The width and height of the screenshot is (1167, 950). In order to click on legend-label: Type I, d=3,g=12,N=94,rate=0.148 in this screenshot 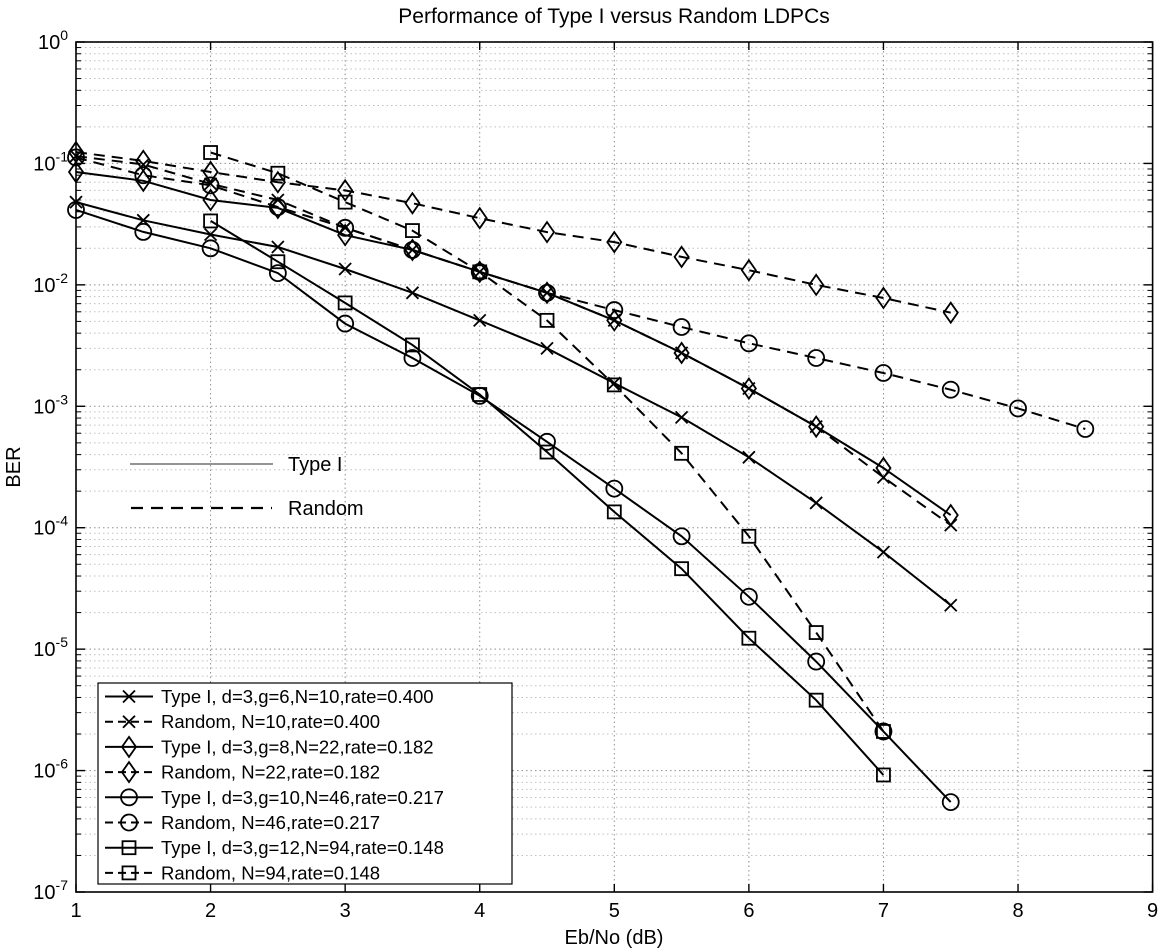, I will do `click(302, 847)`.